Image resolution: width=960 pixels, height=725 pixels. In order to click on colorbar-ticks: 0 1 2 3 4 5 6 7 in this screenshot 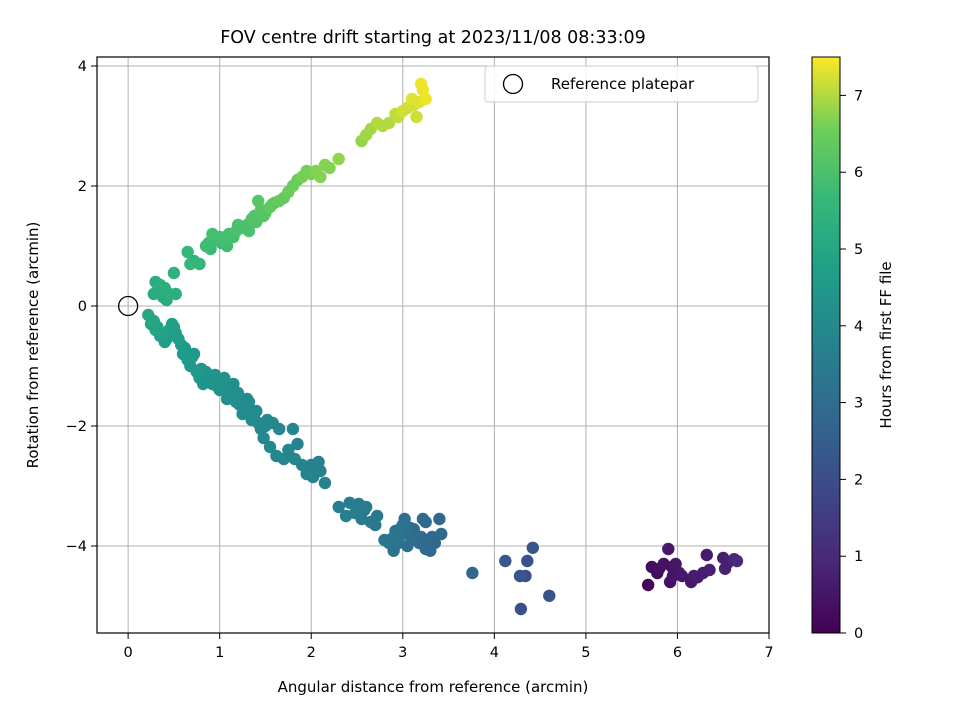, I will do `click(851, 365)`.